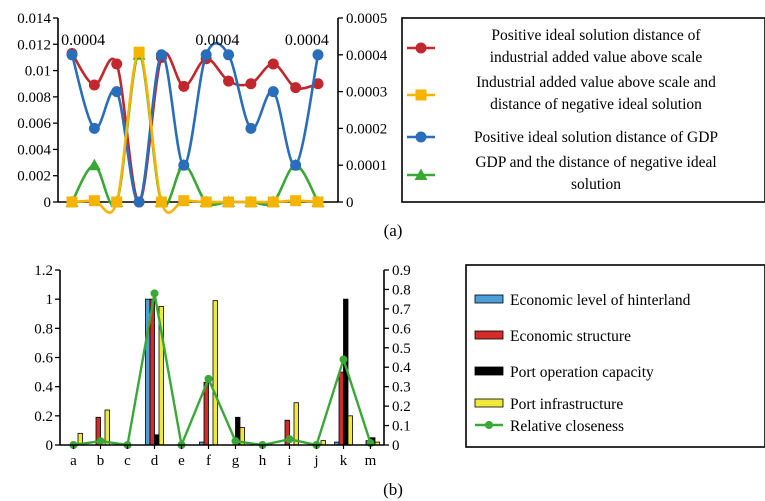 This screenshot has height=501, width=765. Describe the element at coordinates (401, 310) in the screenshot. I see `y2-tick-label: 0.7` at that location.